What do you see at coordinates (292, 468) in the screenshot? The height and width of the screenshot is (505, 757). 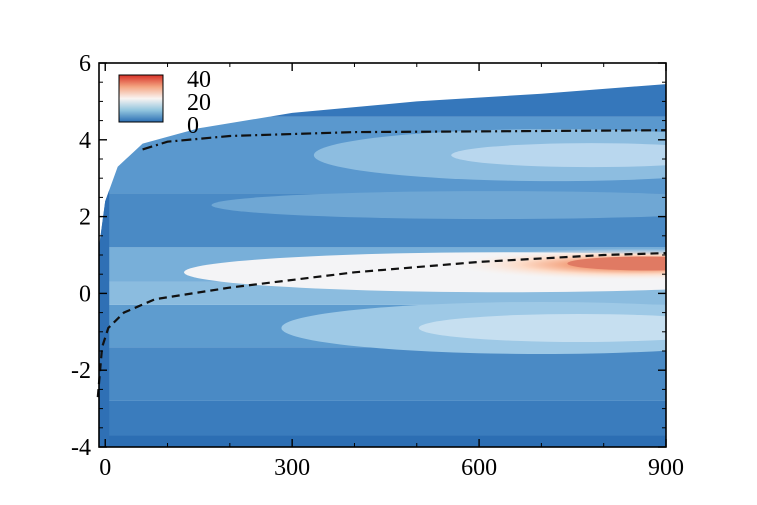 I see `x-tick-label: 300` at bounding box center [292, 468].